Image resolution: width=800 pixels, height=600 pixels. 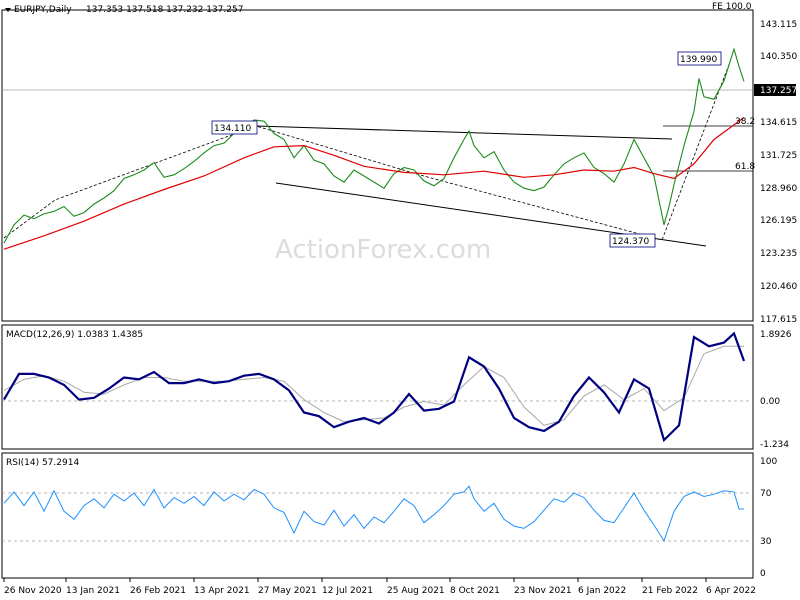 I want to click on svg-text: 139.990, so click(x=698, y=60).